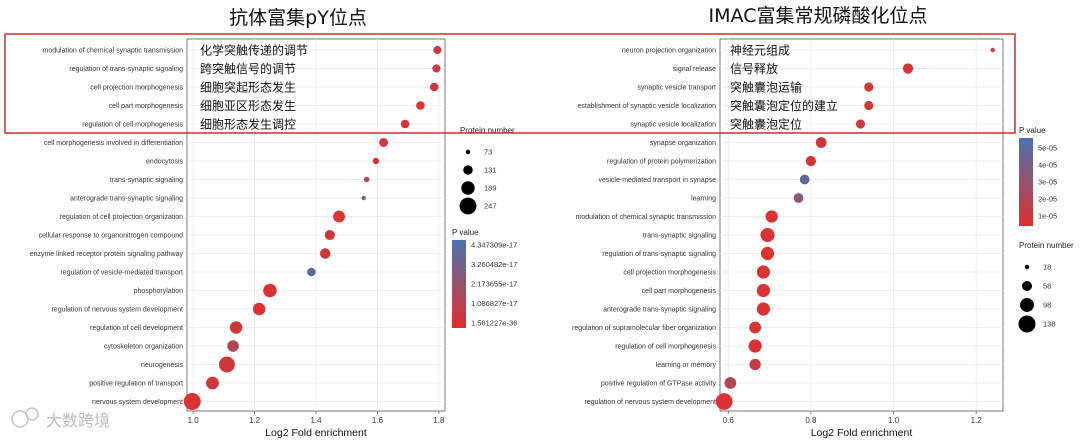 Image resolution: width=1080 pixels, height=441 pixels. Describe the element at coordinates (862, 433) in the screenshot. I see `x-axis-label: Log2 Fold enrichment` at that location.